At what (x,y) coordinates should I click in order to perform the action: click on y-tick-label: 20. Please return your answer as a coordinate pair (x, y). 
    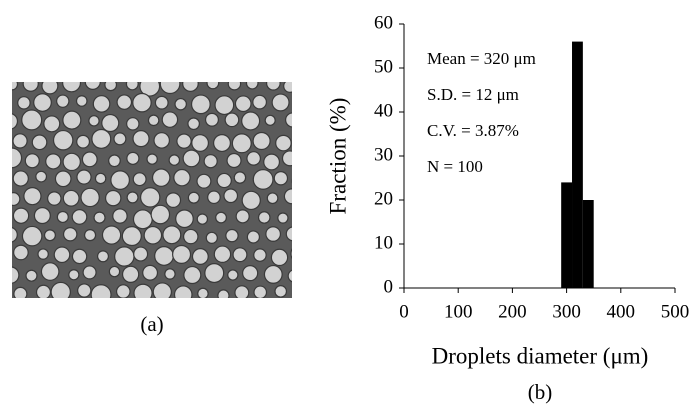
    Looking at the image, I should click on (383, 198).